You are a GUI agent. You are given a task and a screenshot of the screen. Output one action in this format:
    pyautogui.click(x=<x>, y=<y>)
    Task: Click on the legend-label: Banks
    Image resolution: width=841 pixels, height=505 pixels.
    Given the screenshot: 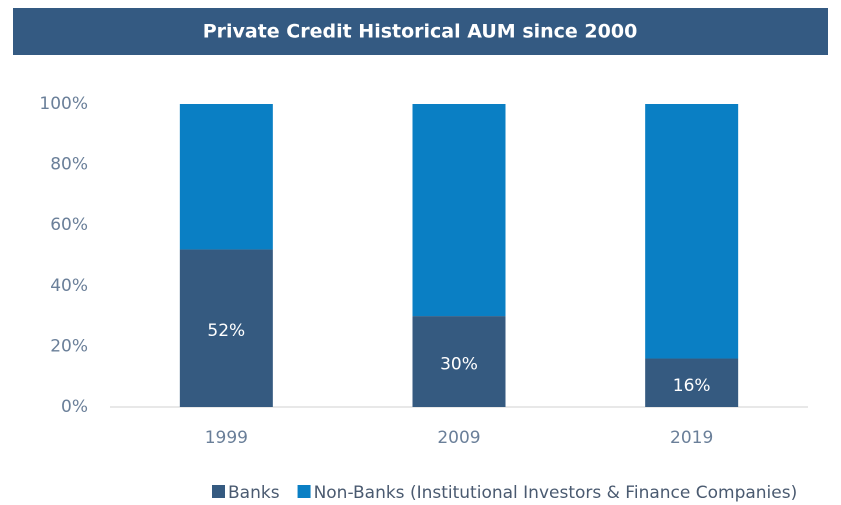 What is the action you would take?
    pyautogui.click(x=254, y=493)
    